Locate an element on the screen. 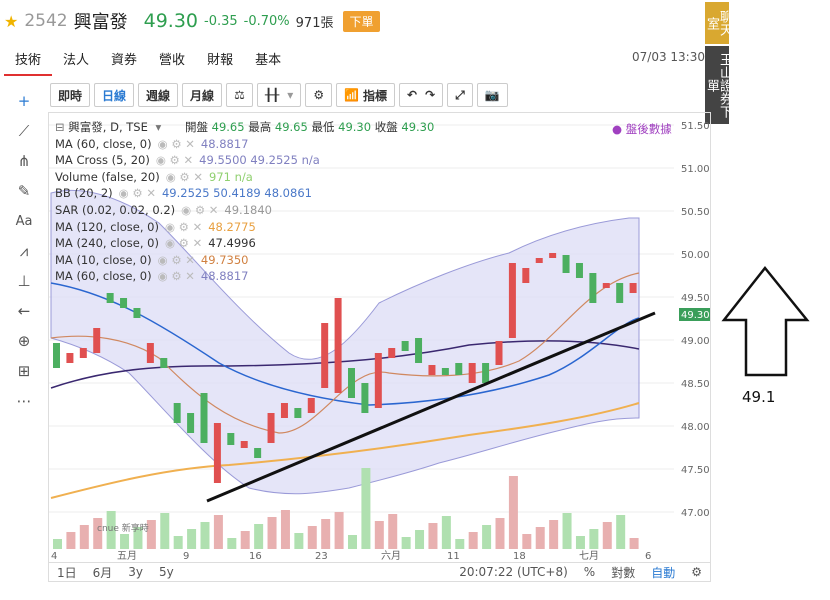 Image resolution: width=830 pixels, height=600 pixels. percent-toggle: % is located at coordinates (589, 572).